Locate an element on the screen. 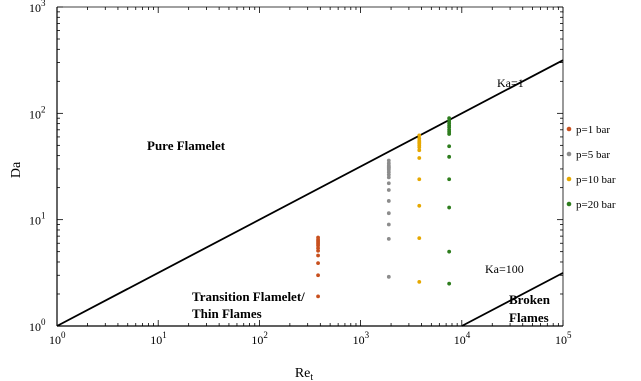  flames-label: Flames is located at coordinates (529, 317).